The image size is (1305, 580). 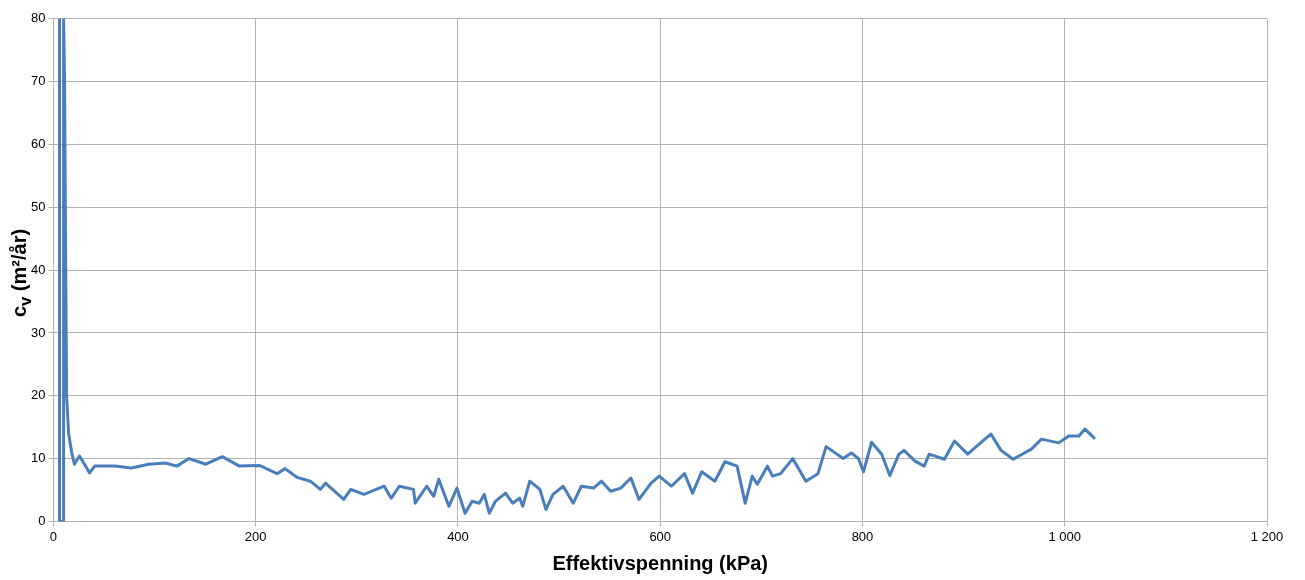 I want to click on y-tick-label: 20, so click(x=38, y=395).